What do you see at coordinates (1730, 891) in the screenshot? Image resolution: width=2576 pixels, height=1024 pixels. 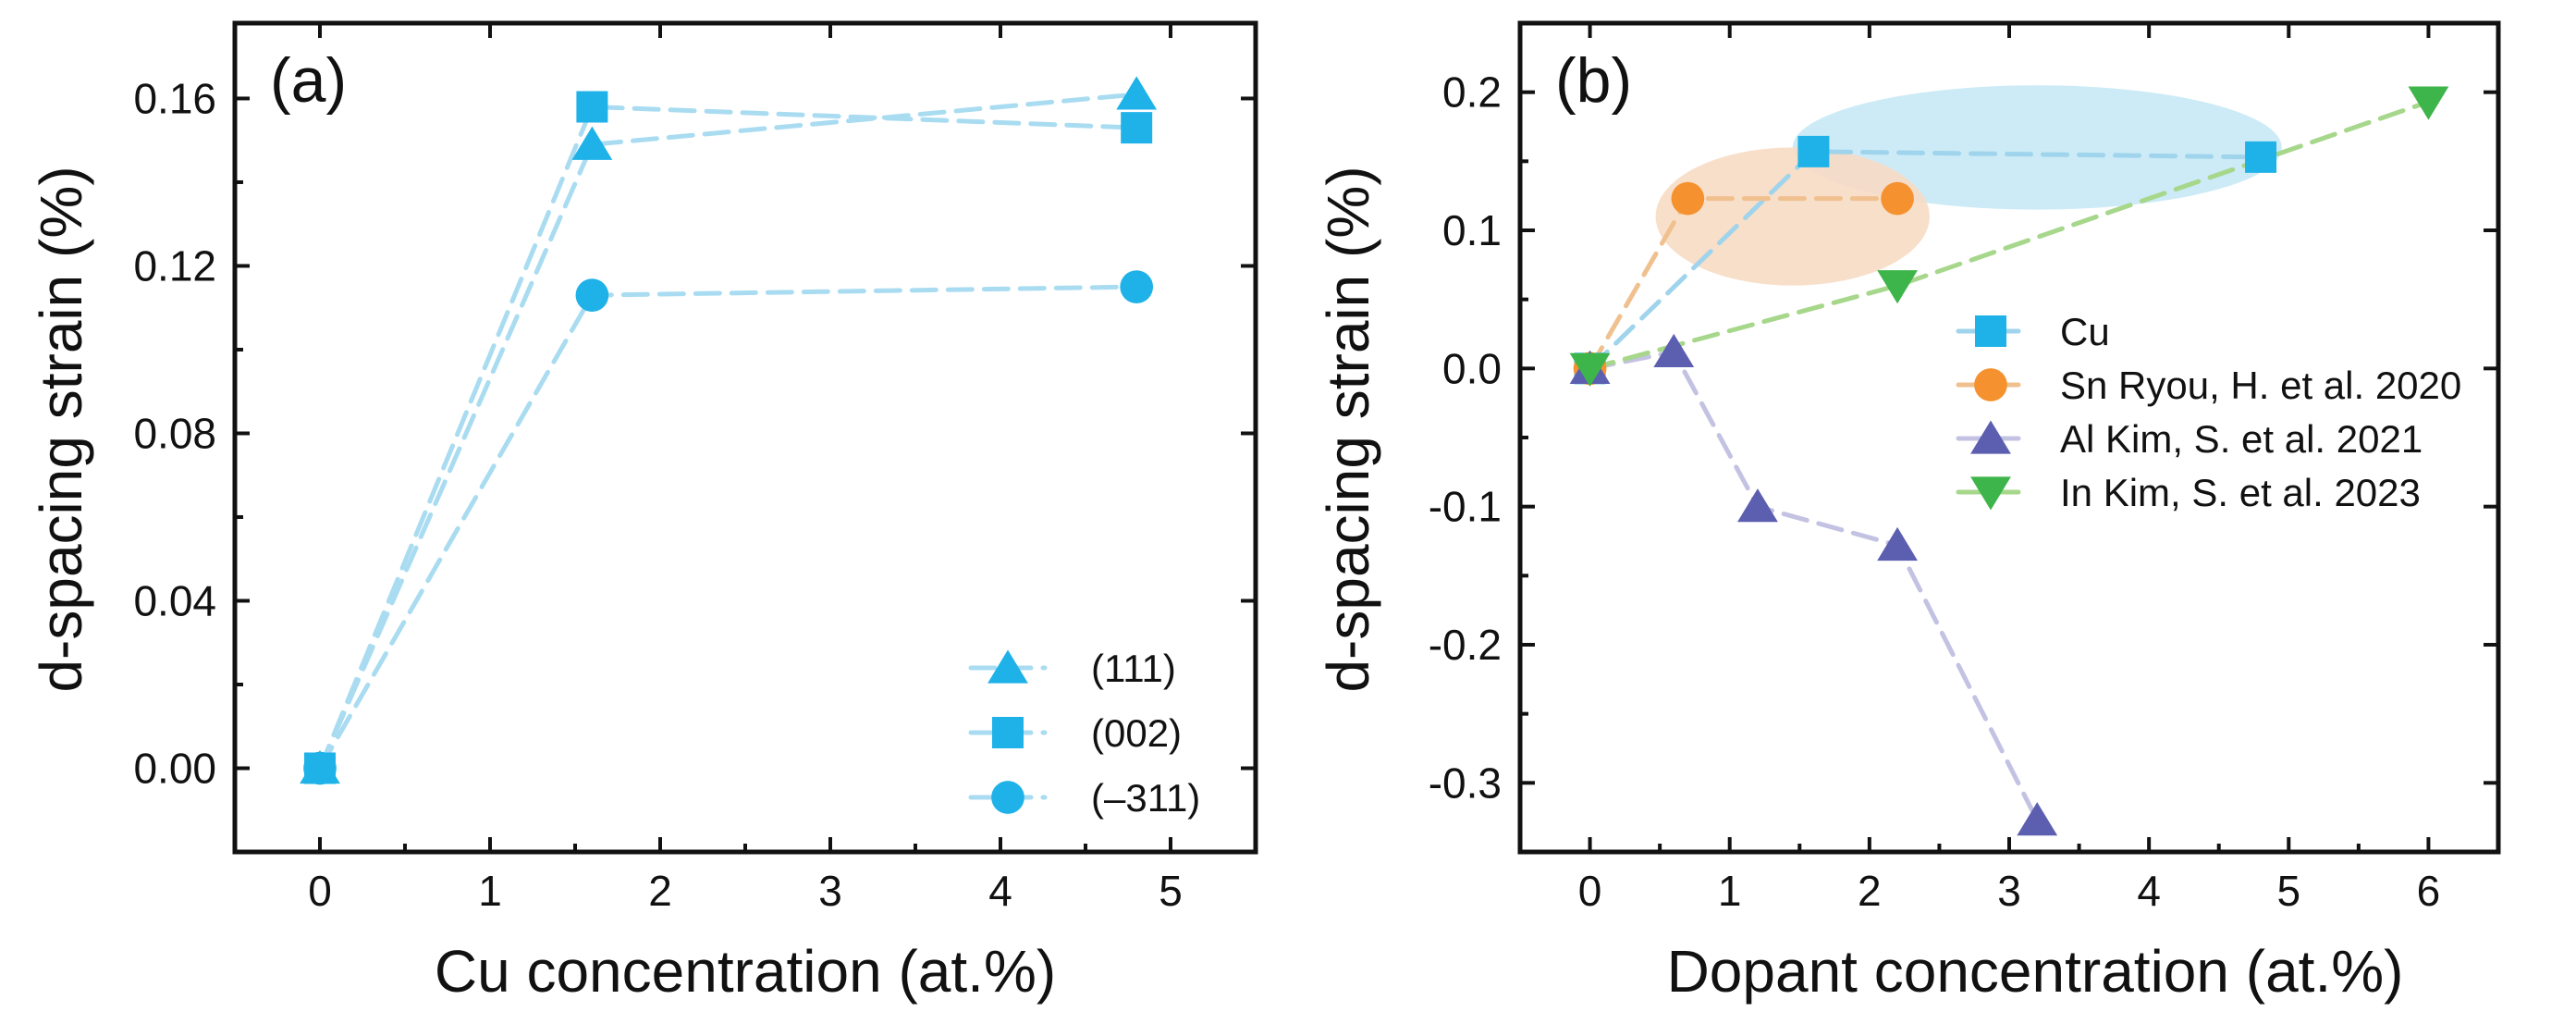 I see `panel-b-x-tick-label-1: 1` at bounding box center [1730, 891].